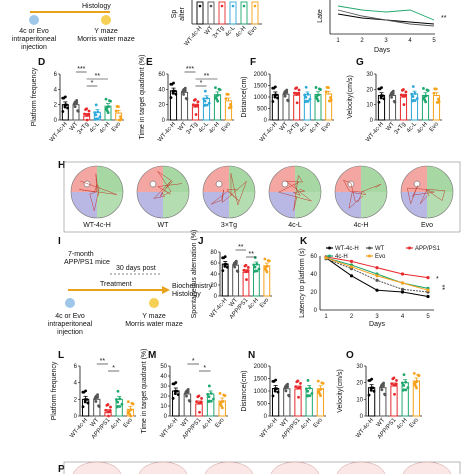  What do you see at coordinates (313, 257) in the screenshot?
I see `y-tick-label: 60` at bounding box center [313, 257].